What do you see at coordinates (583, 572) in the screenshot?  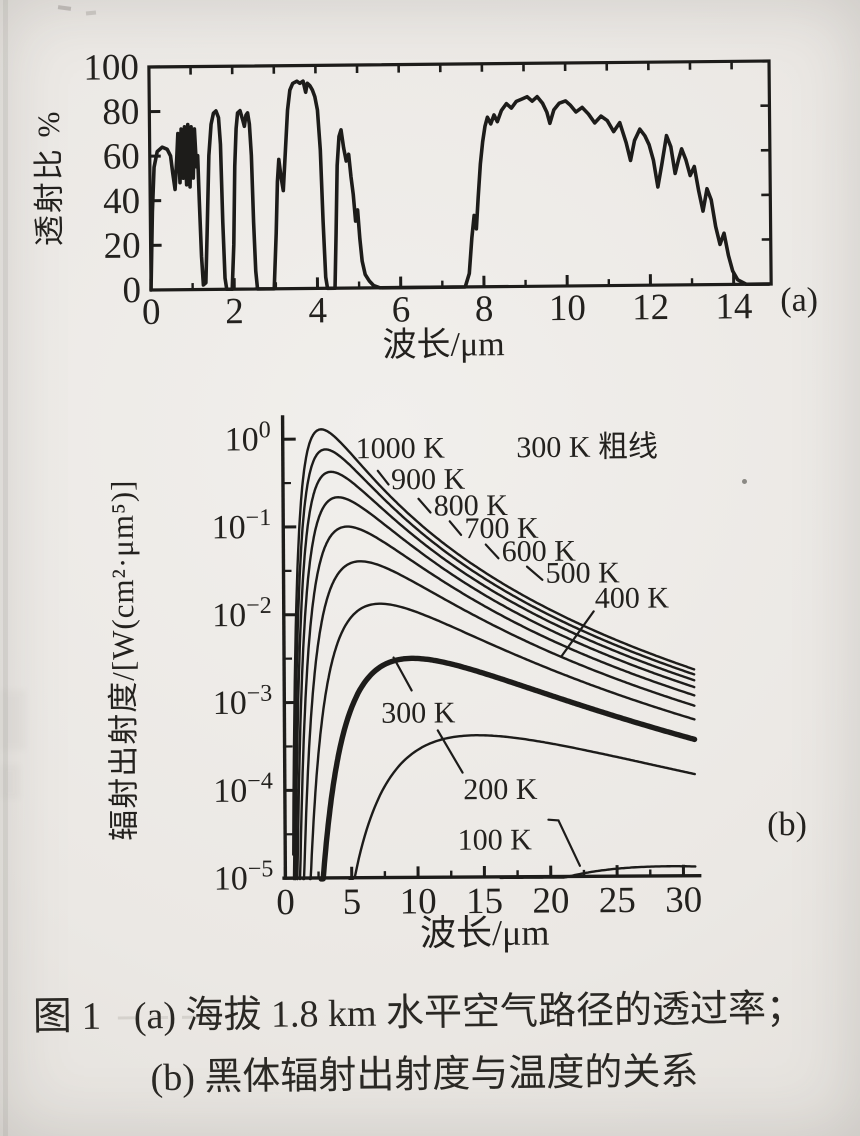 I see `annotation-label: 500 K` at bounding box center [583, 572].